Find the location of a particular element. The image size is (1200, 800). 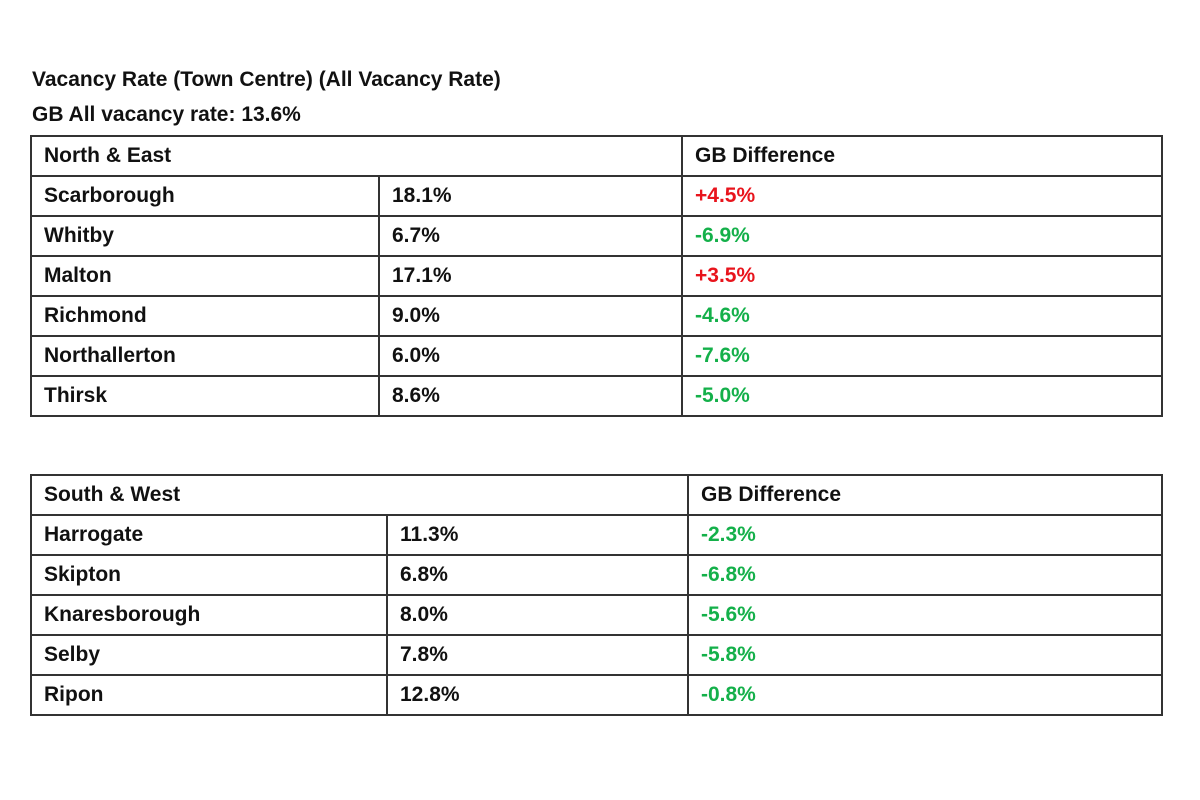

table-row: Scarborough 18.1% +4.5% is located at coordinates (596, 196).